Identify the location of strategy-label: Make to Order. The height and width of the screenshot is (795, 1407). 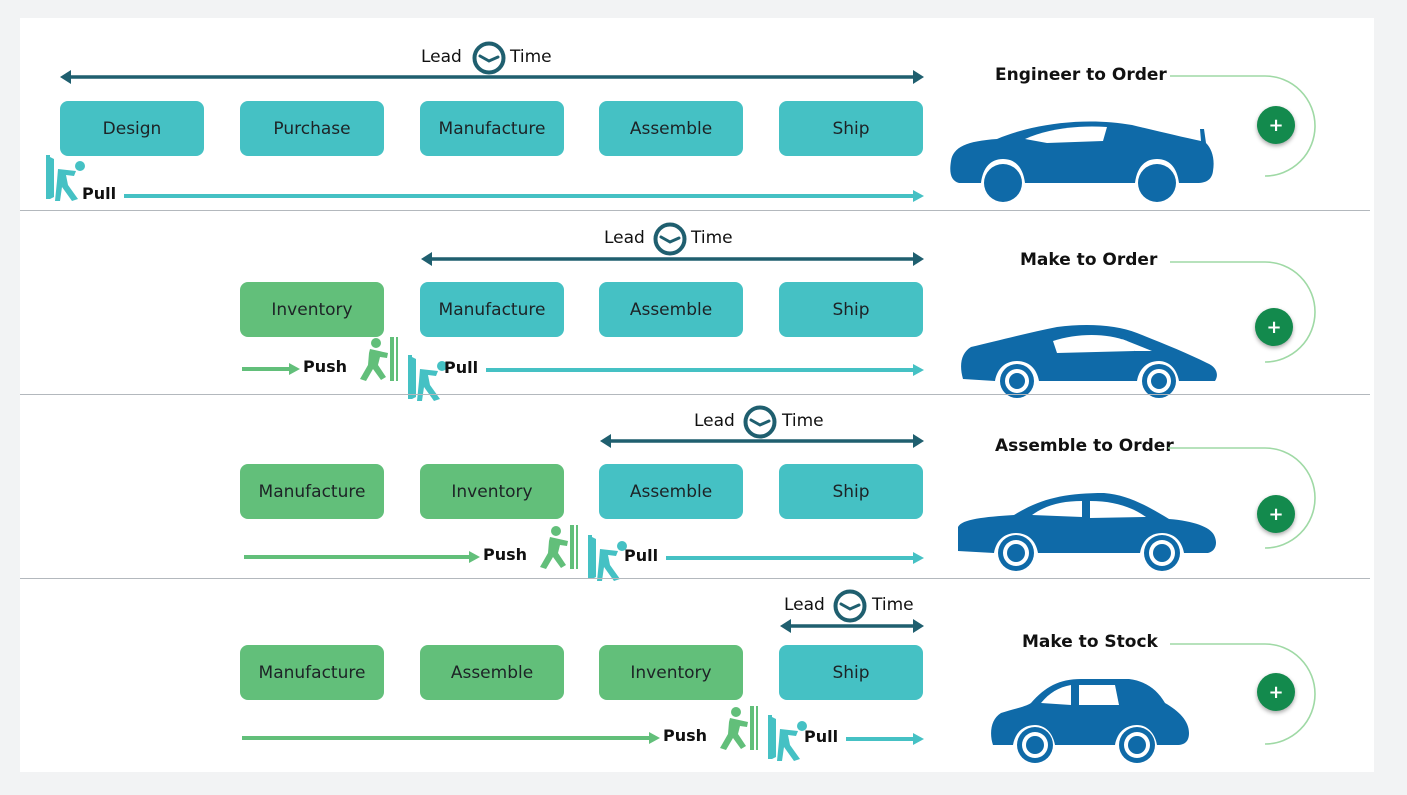
(1089, 260).